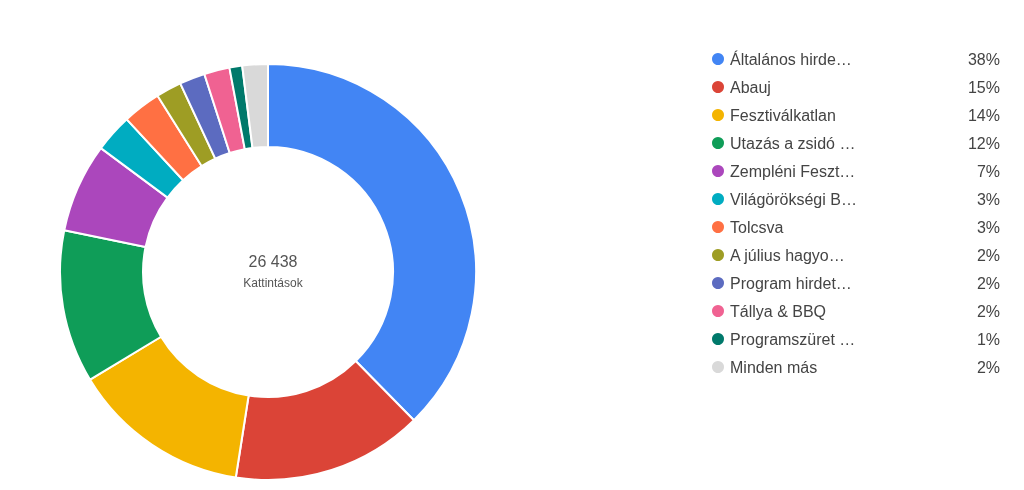 Image resolution: width=1024 pixels, height=490 pixels. Describe the element at coordinates (983, 87) in the screenshot. I see `data-label: 15%` at that location.